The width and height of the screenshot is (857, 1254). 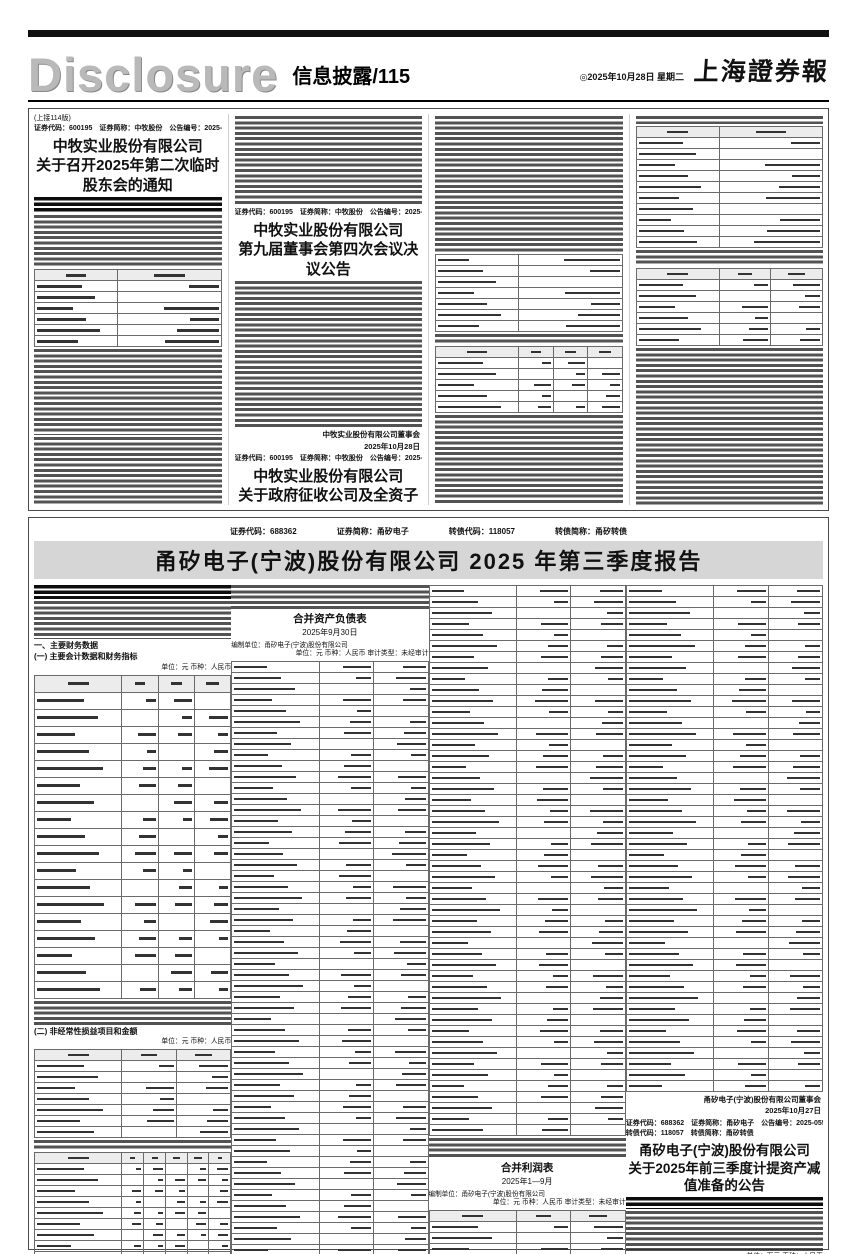 What do you see at coordinates (724, 1123) in the screenshot?
I see `stock-codes-line: 证券代码：688362 证券简称：甬矽电子 公告编号：2025-055` at bounding box center [724, 1123].